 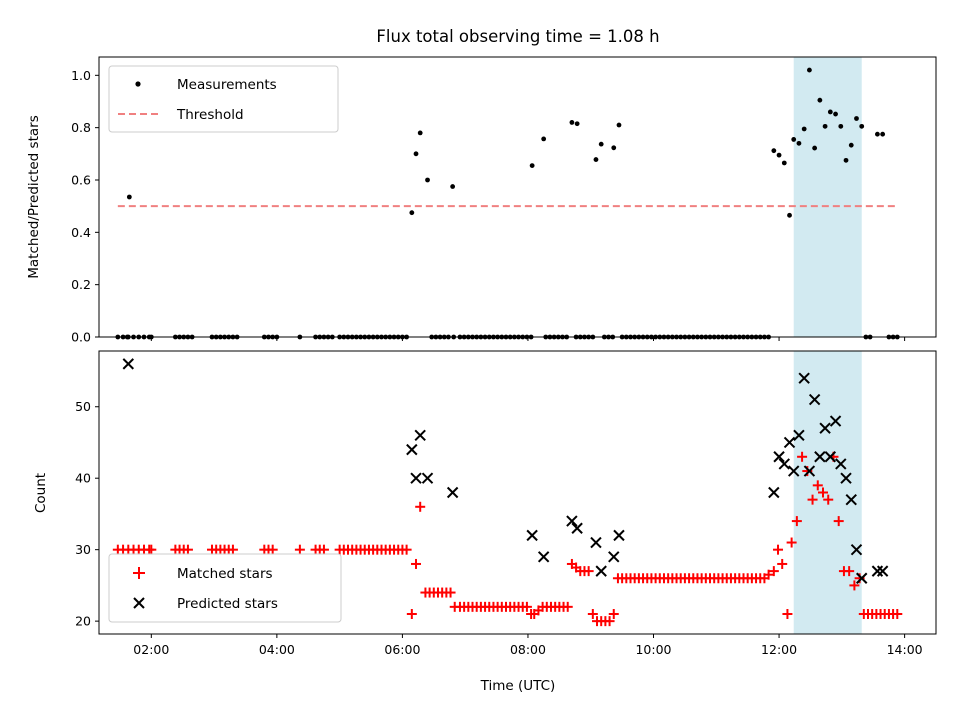 What do you see at coordinates (653, 649) in the screenshot?
I see `x-tick-label: 10:00` at bounding box center [653, 649].